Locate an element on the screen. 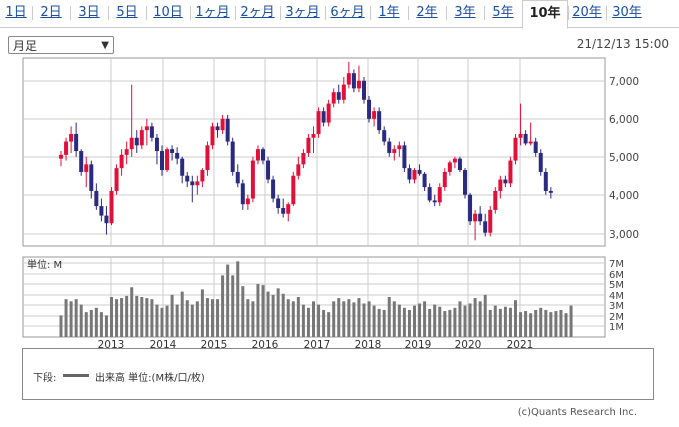 This screenshot has width=679, height=427. chart-datetime: 21/12/13 15:00 is located at coordinates (622, 44).